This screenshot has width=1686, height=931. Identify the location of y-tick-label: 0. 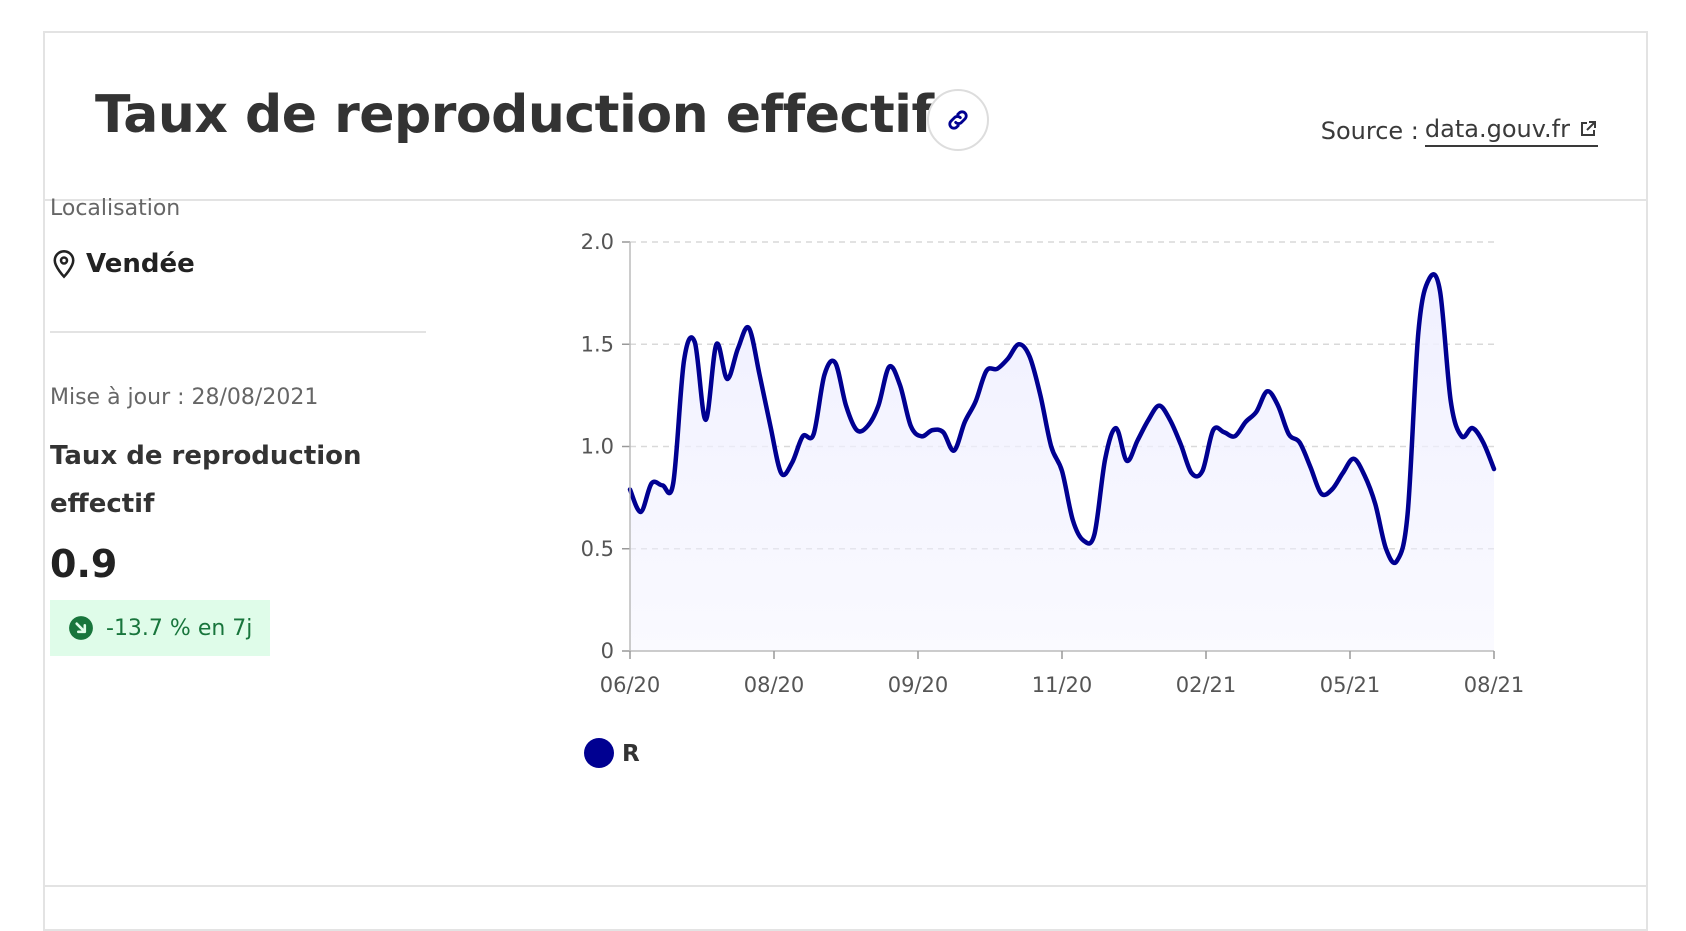
(607, 651).